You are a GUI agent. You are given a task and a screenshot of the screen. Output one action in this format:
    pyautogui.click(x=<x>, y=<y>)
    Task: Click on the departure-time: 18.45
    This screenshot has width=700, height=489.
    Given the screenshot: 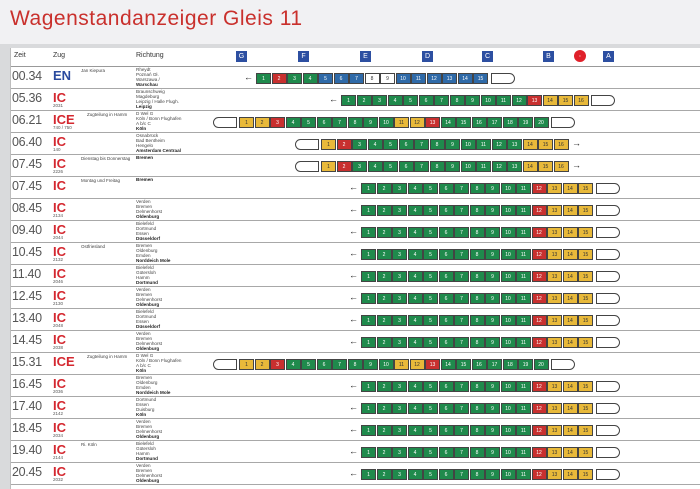 What is the action you would take?
    pyautogui.click(x=27, y=428)
    